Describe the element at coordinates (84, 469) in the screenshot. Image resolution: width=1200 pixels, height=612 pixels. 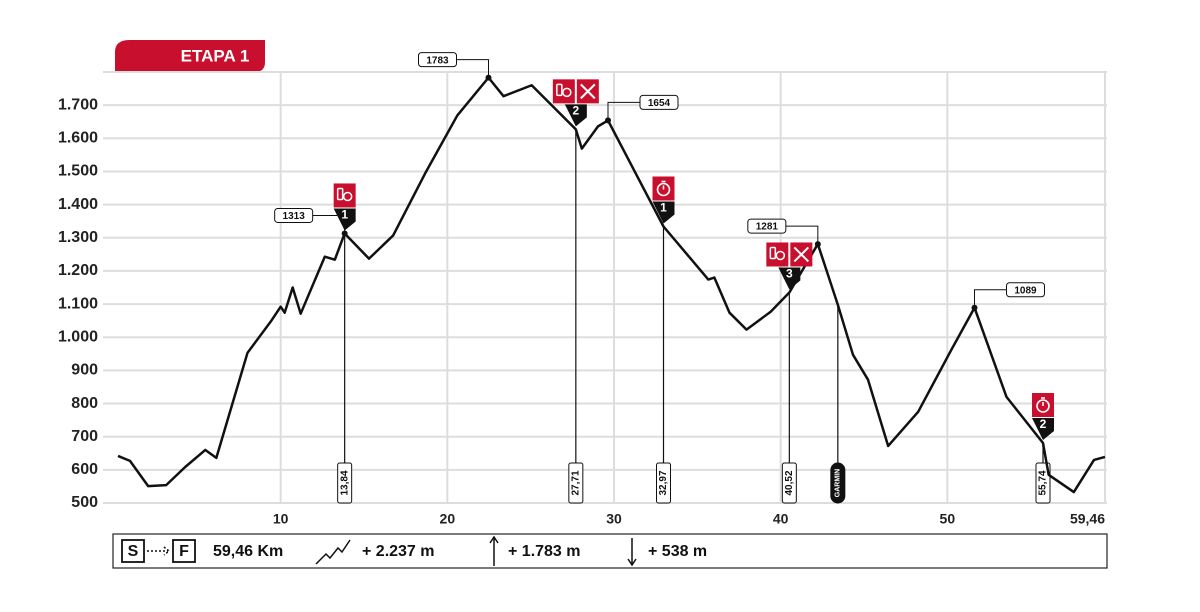
I see `y-tick-label: 600` at that location.